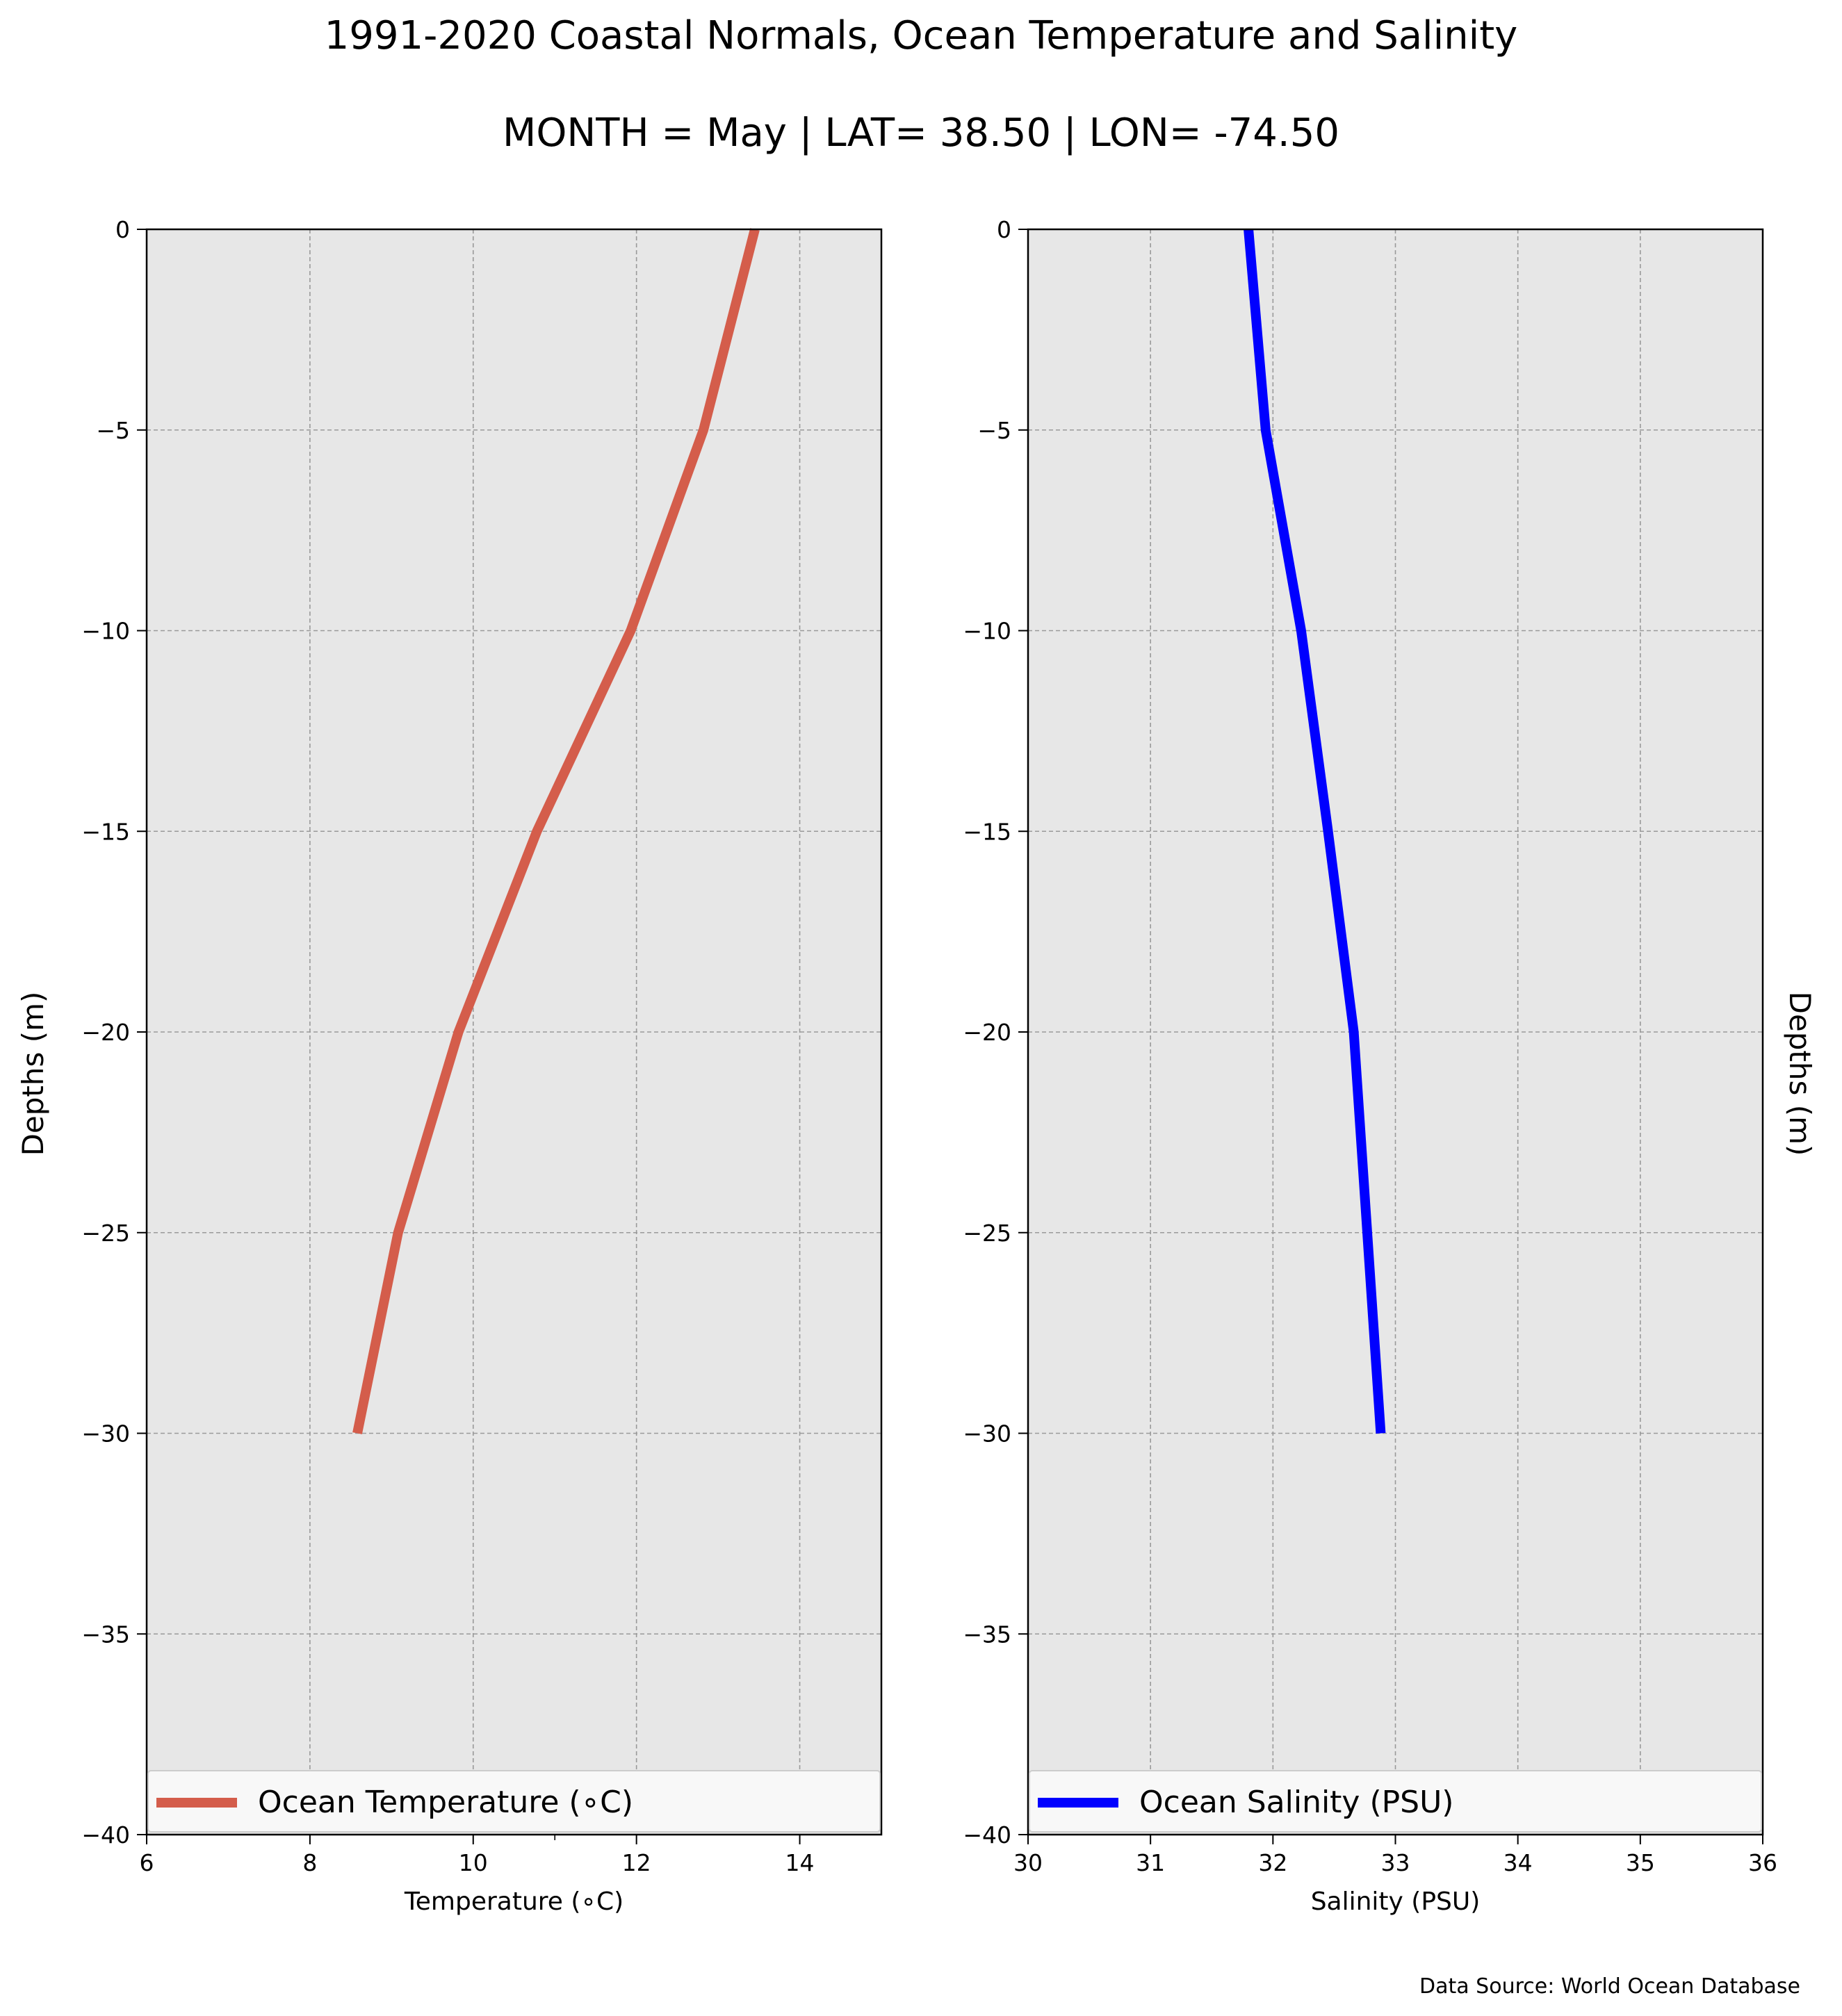 The image size is (1842, 2016). Describe the element at coordinates (1641, 1863) in the screenshot. I see `x-tick-label: 35` at that location.